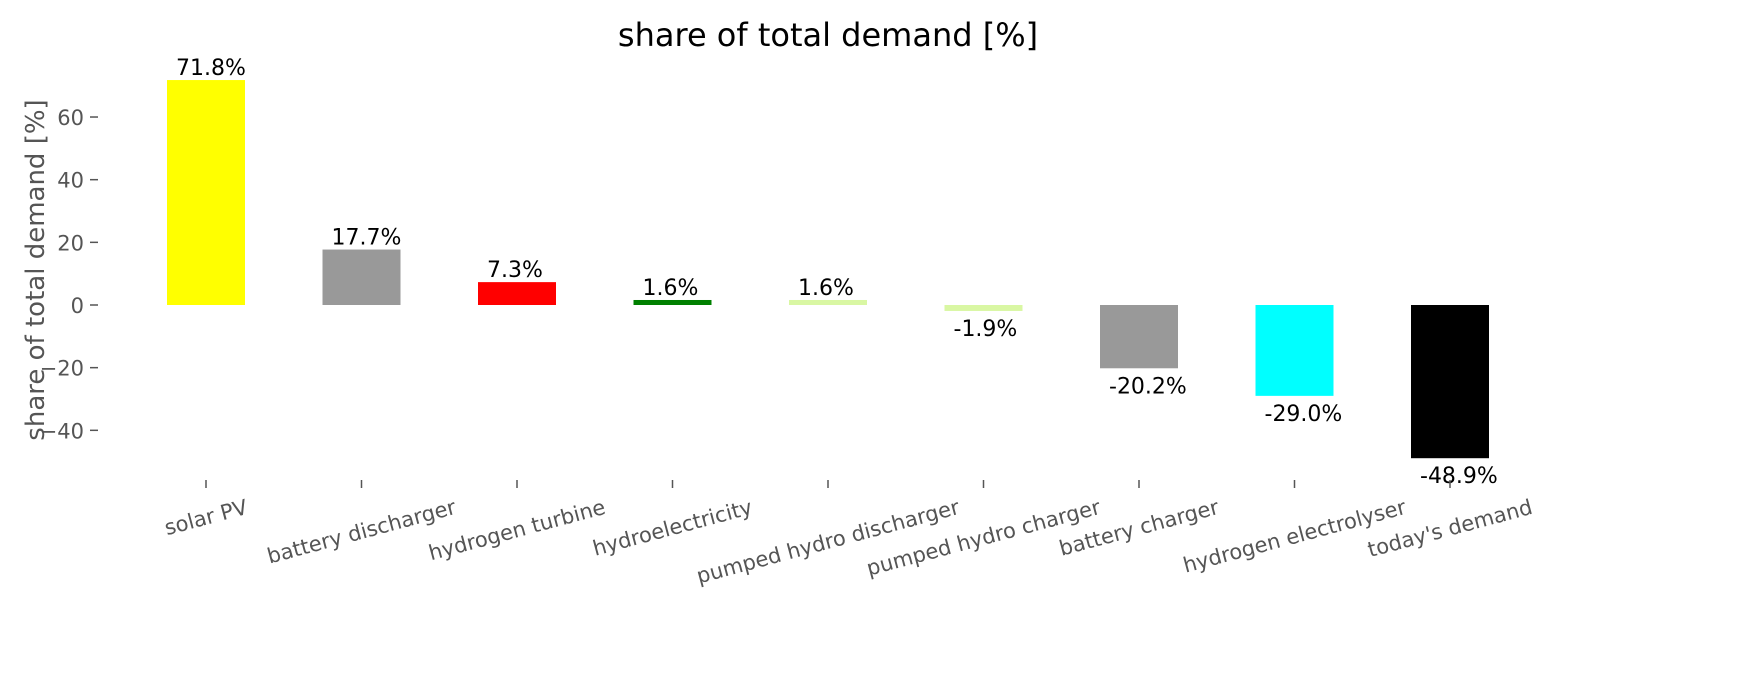 Image resolution: width=1737 pixels, height=689 pixels. I want to click on data-label: -48.9%, so click(1459, 476).